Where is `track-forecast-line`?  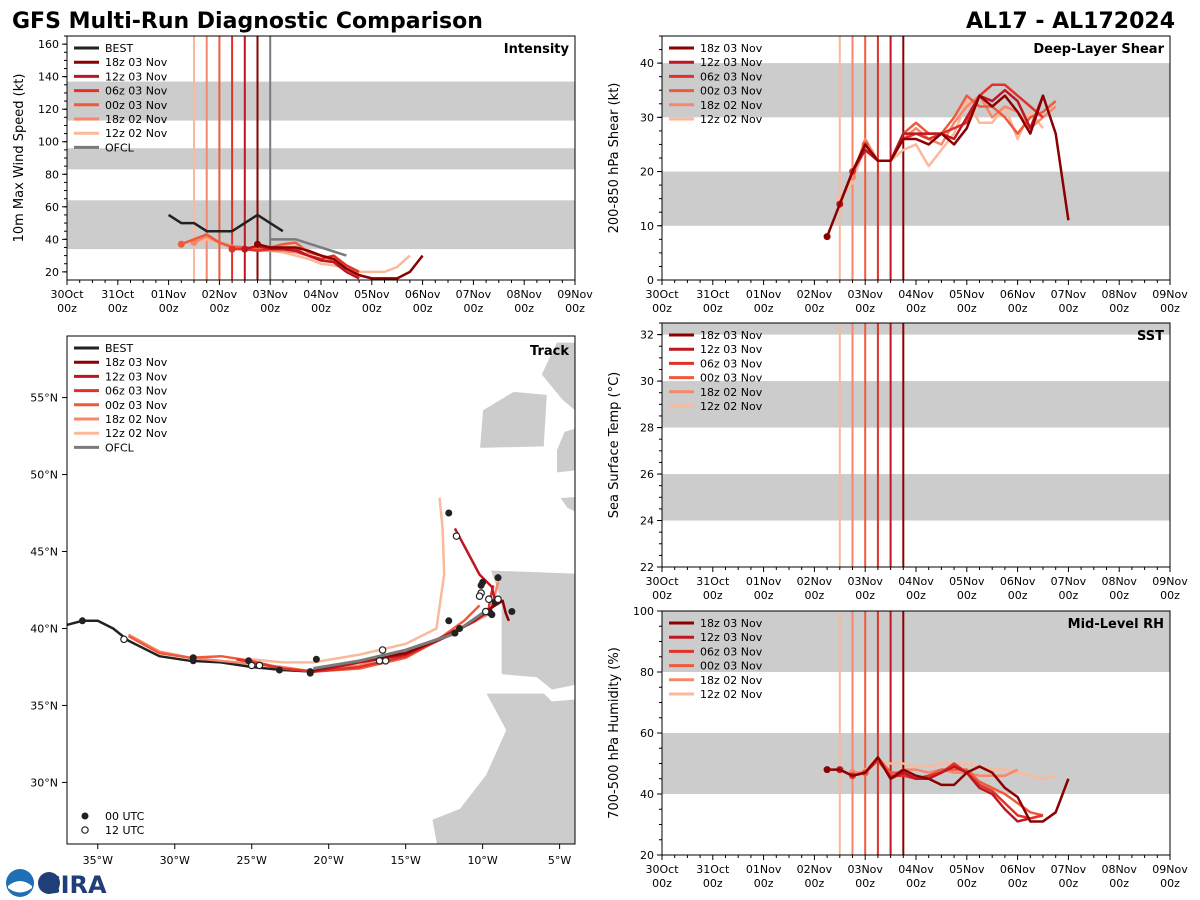
track-forecast-line is located at coordinates (365, 629).